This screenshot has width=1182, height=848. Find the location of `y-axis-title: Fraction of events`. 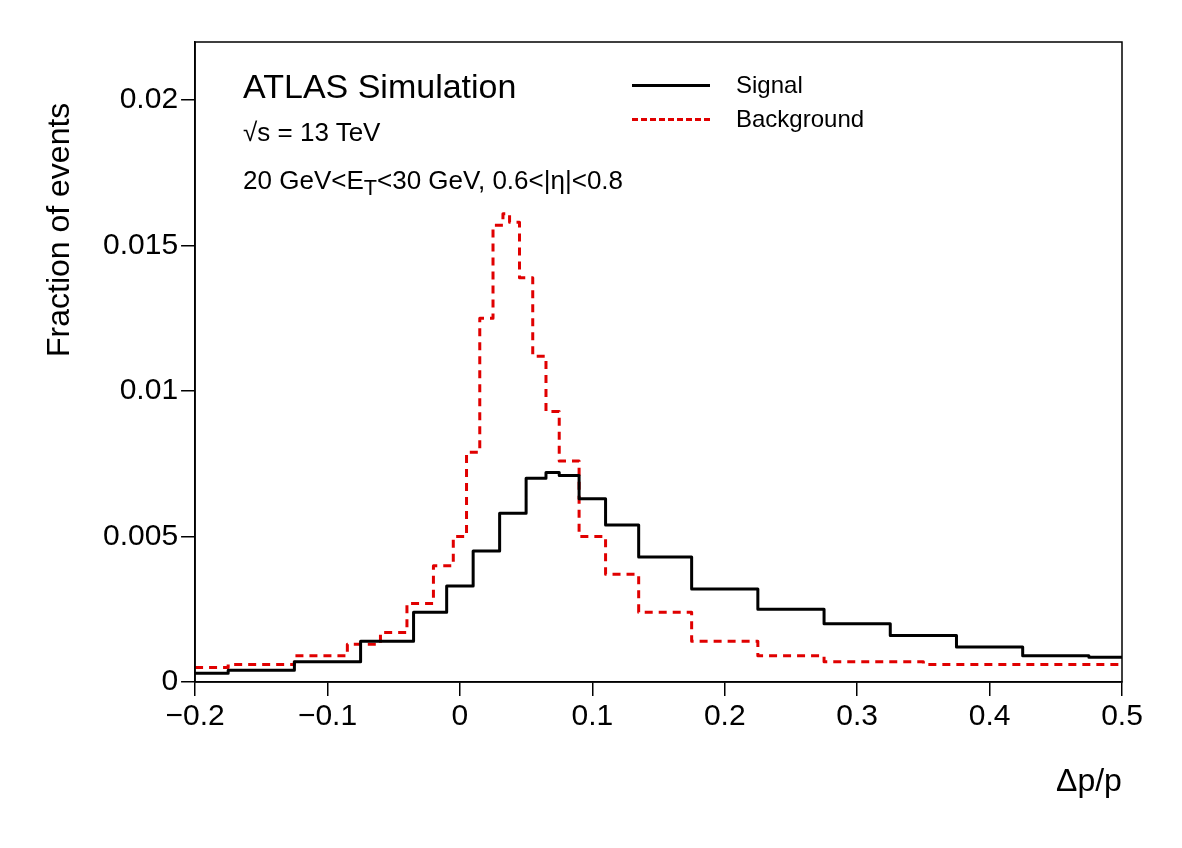

y-axis-title: Fraction of events is located at coordinates (58, 229).